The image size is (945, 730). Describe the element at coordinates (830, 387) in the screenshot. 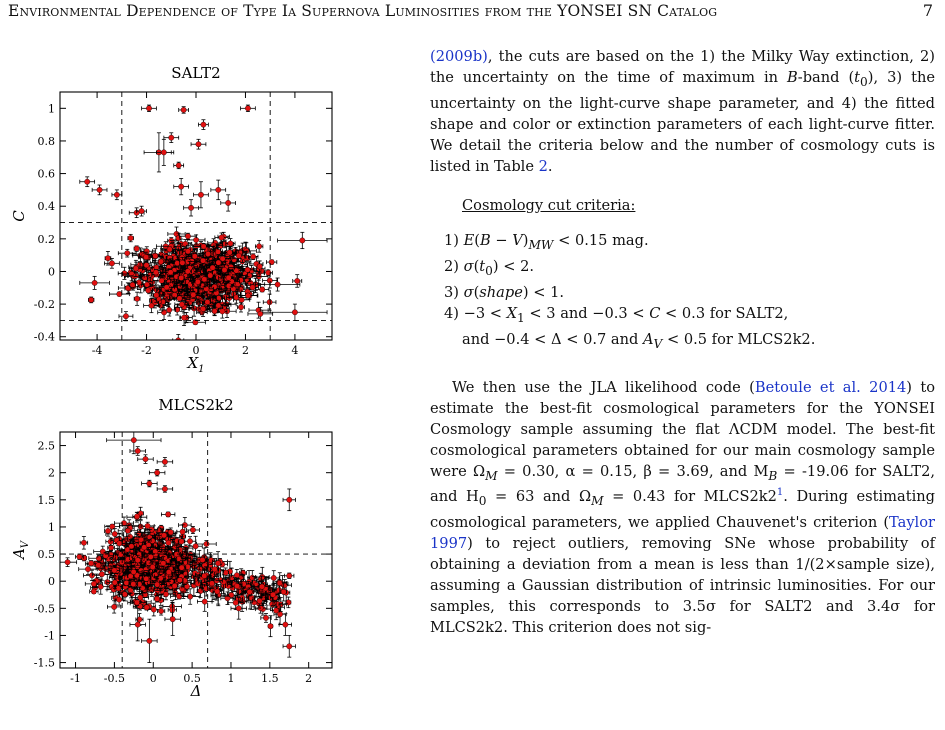

I see `citation-link: Betoule et al. 2014` at that location.